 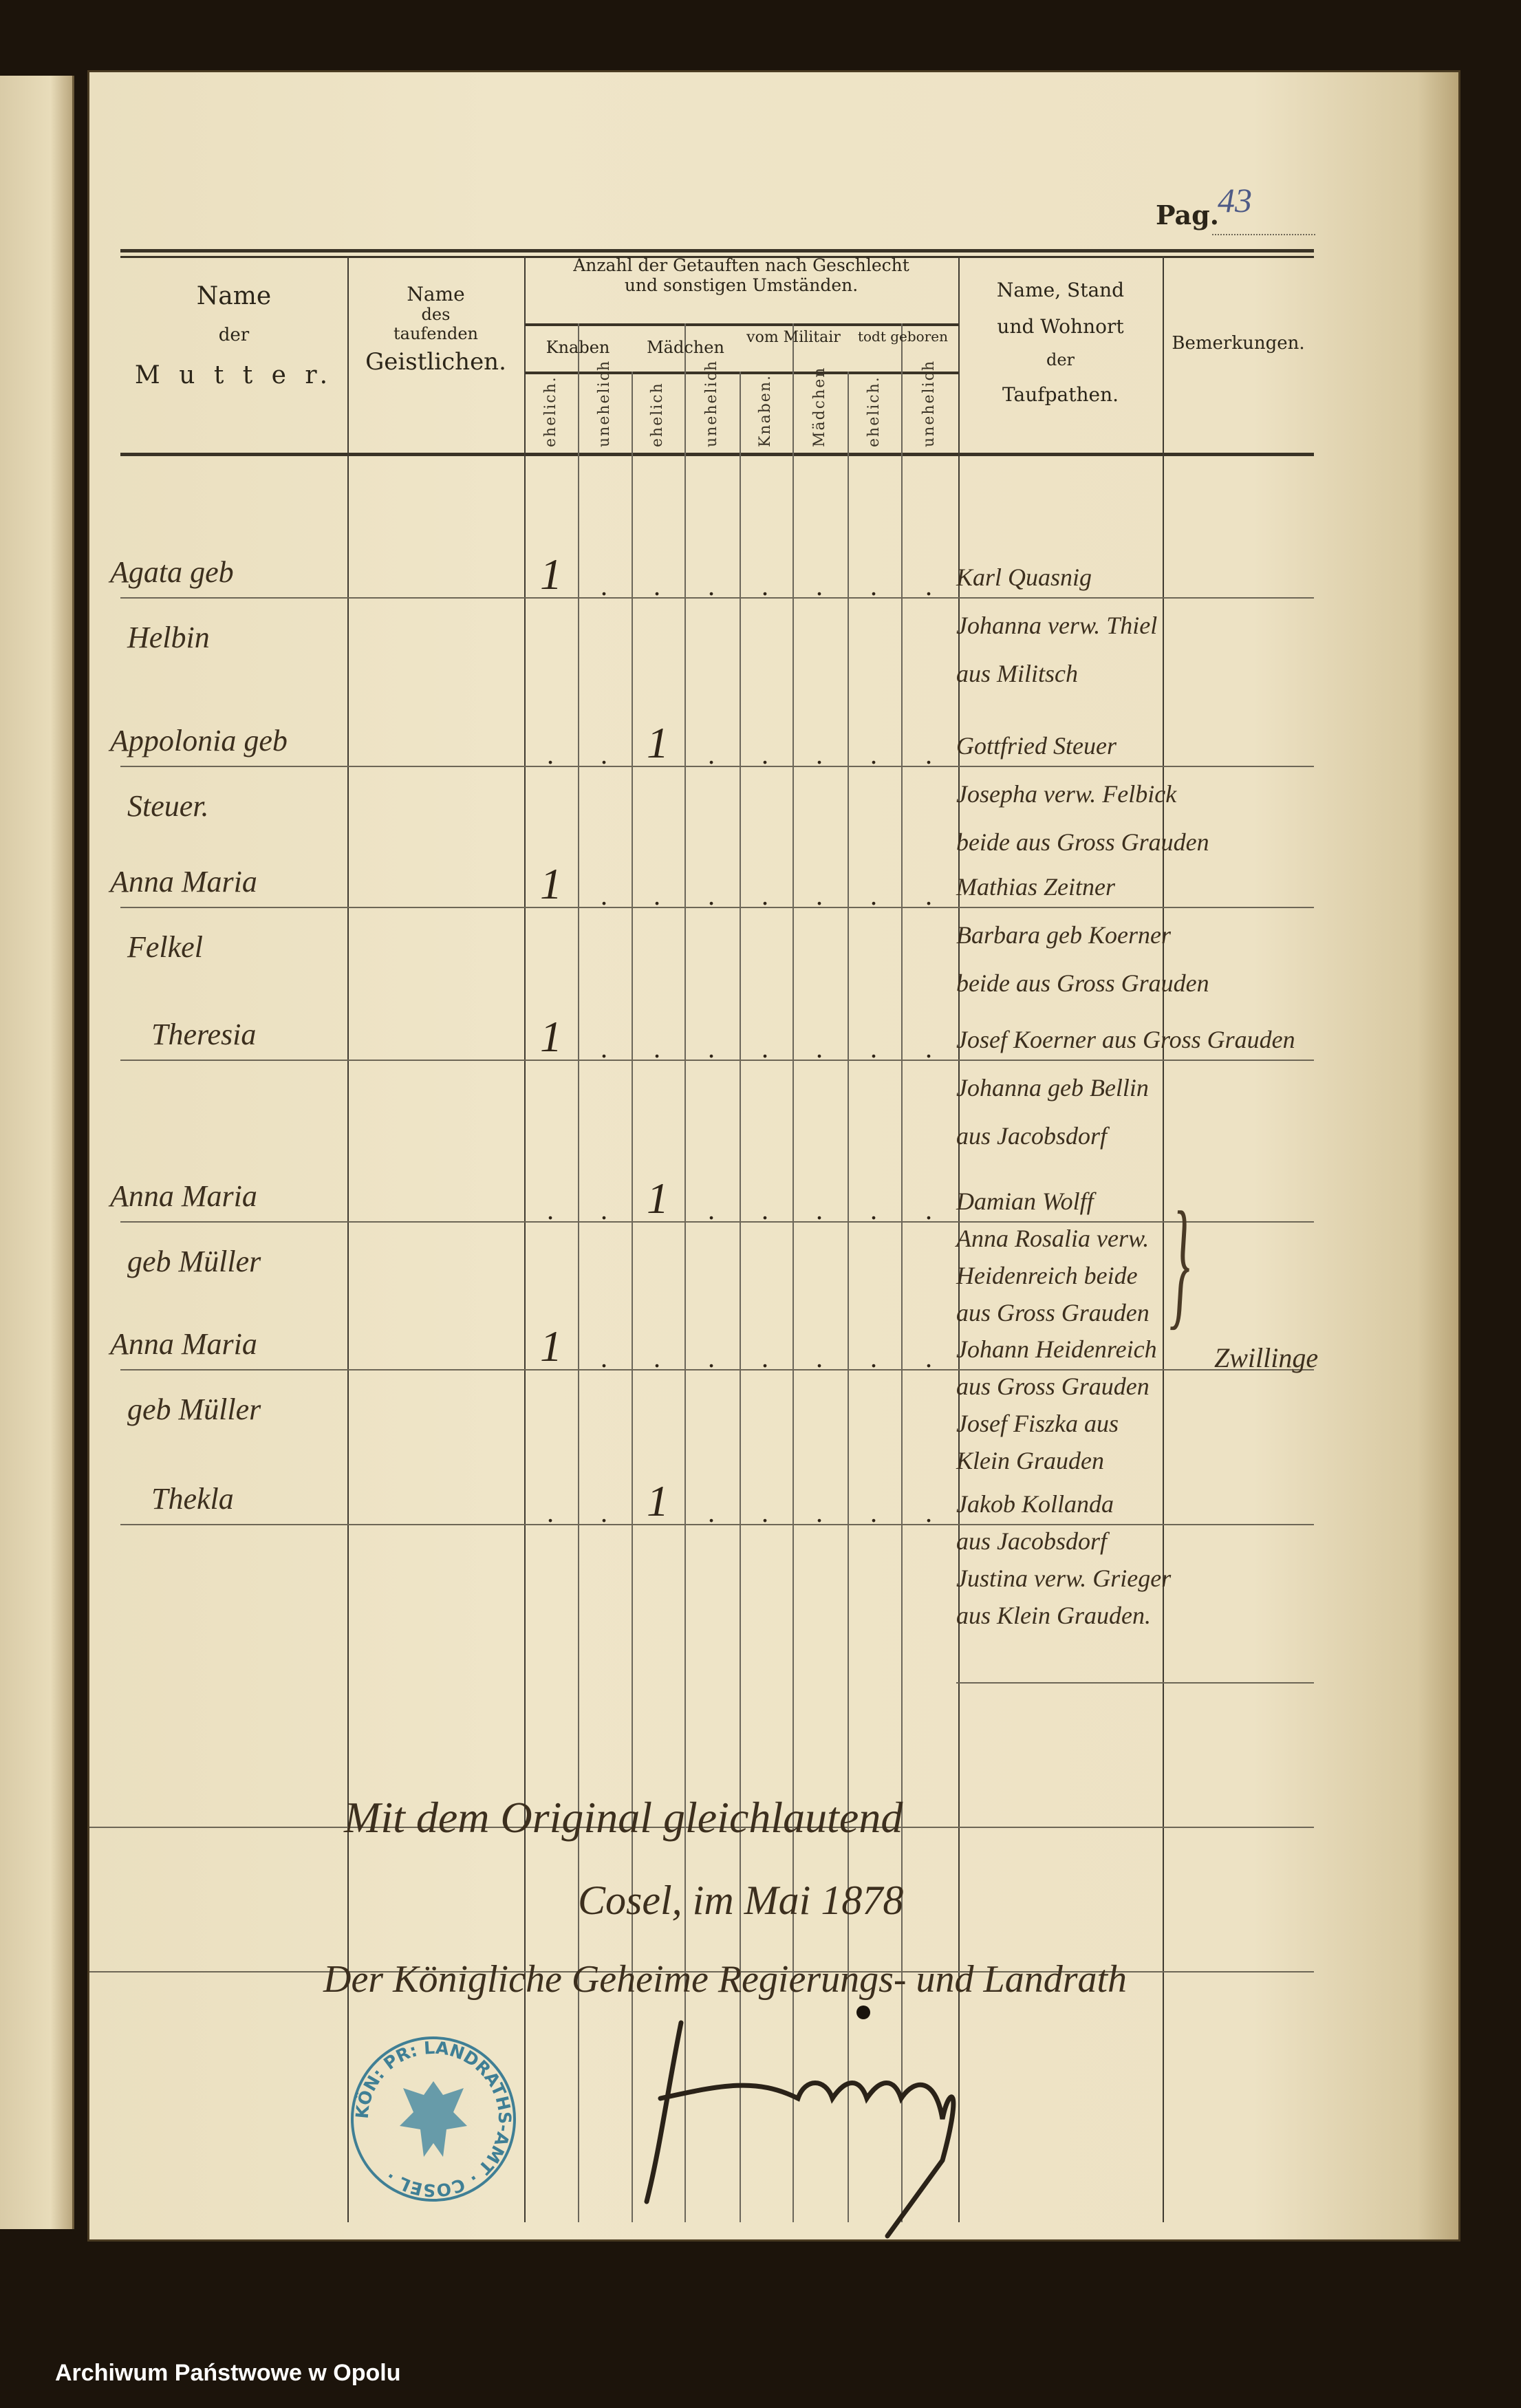 What do you see at coordinates (234, 375) in the screenshot?
I see `header-text: M u t t e r.` at bounding box center [234, 375].